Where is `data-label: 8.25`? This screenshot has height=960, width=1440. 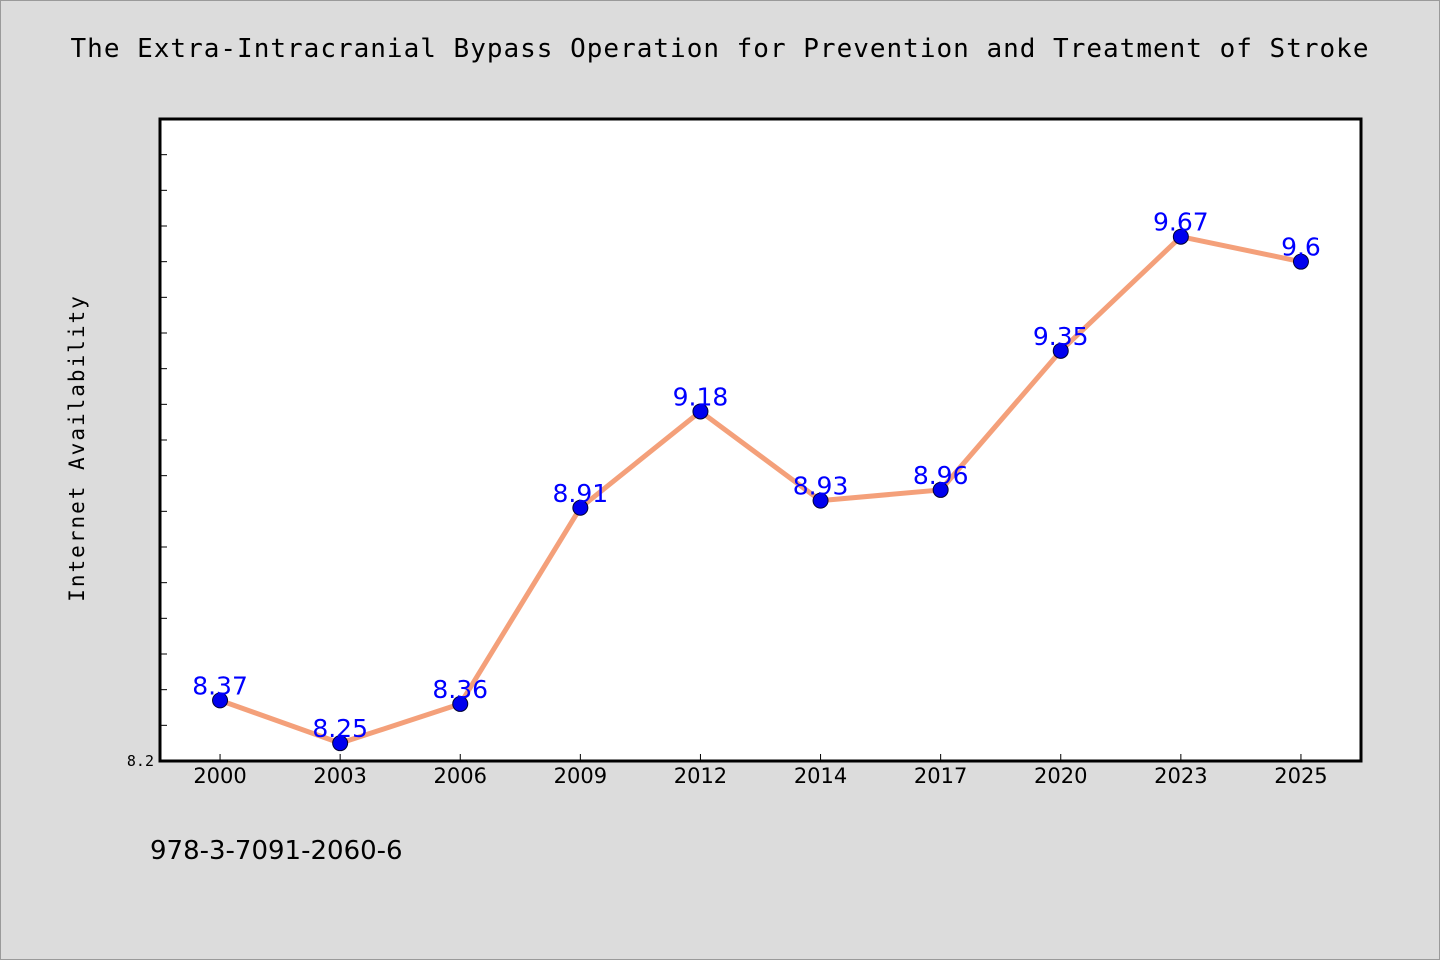
data-label: 8.25 is located at coordinates (340, 728).